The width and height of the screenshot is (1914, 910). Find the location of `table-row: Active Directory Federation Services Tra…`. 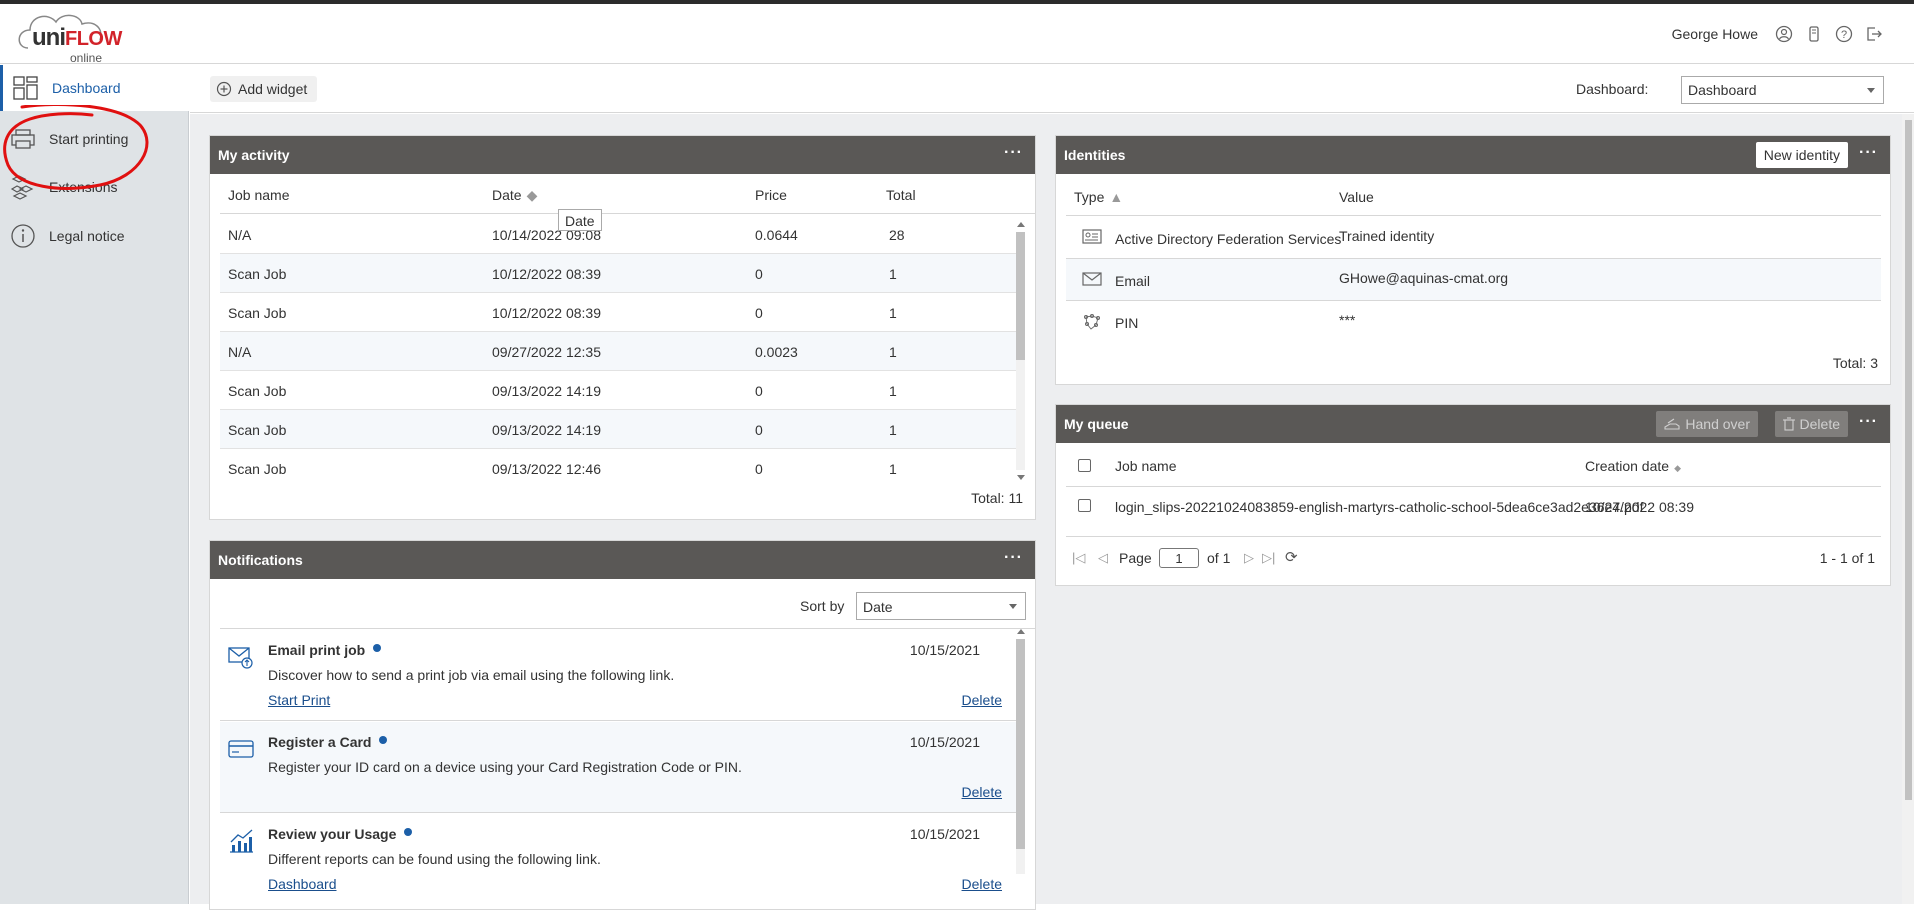

table-row: Active Directory Federation Services Tra… is located at coordinates (1473, 238).